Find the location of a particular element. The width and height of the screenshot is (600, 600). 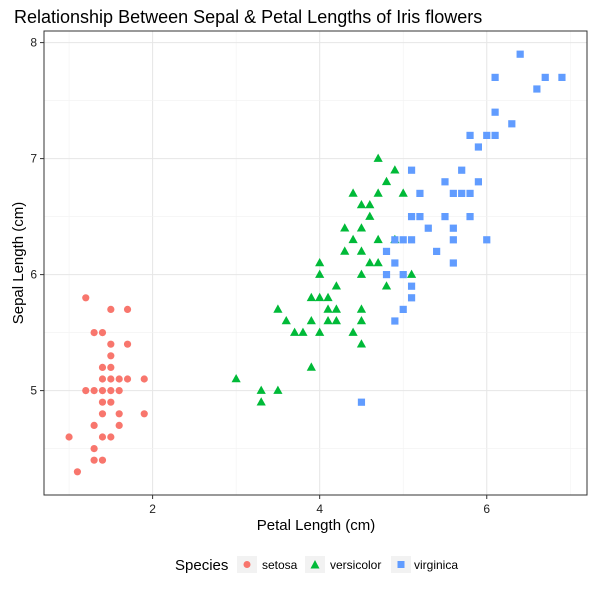

legend-label-setosa: setosa is located at coordinates (280, 565).